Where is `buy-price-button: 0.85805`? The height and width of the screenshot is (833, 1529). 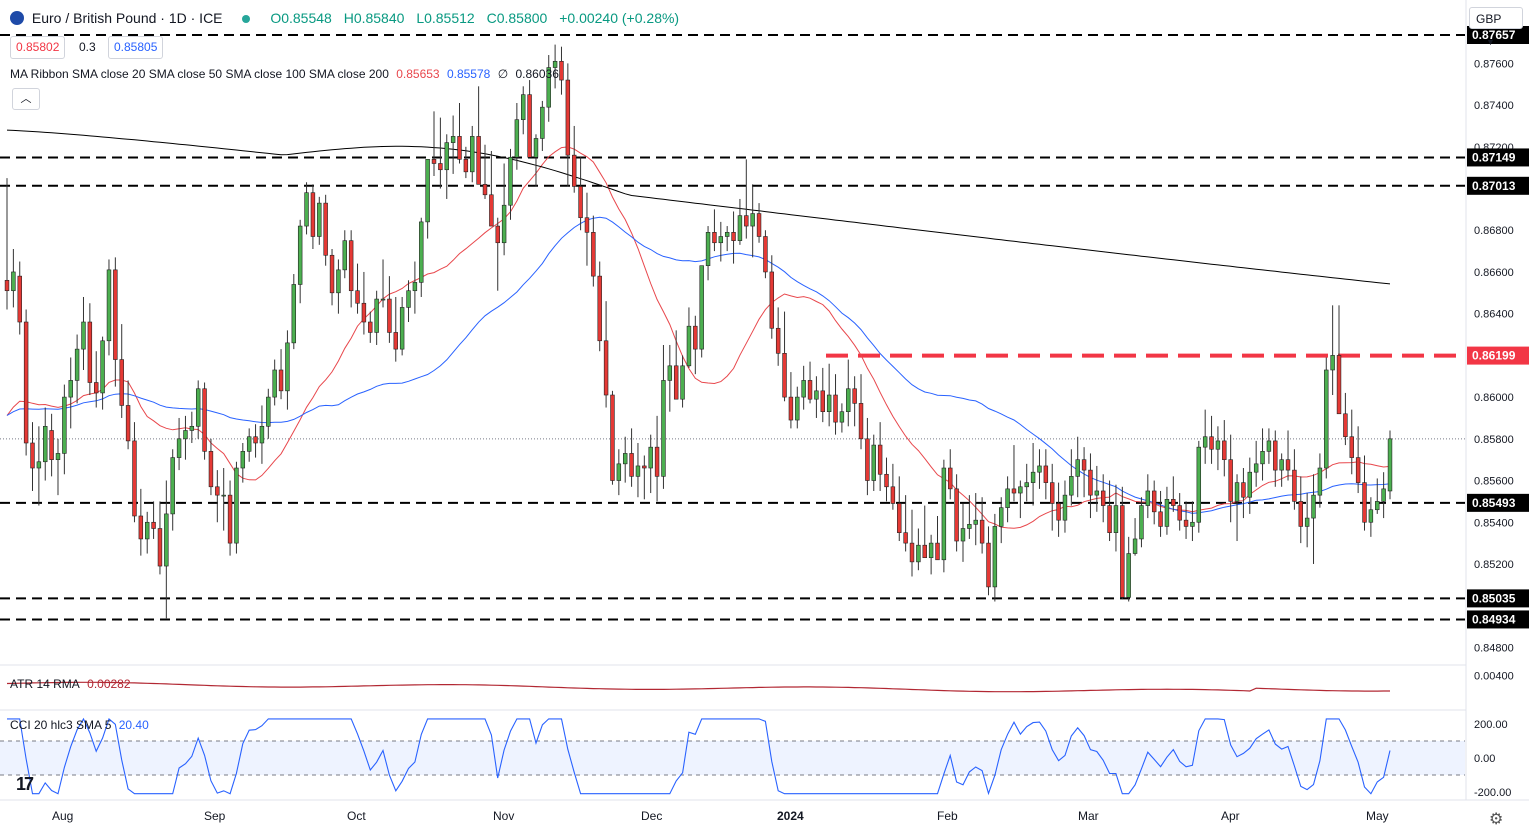 buy-price-button: 0.85805 is located at coordinates (136, 47).